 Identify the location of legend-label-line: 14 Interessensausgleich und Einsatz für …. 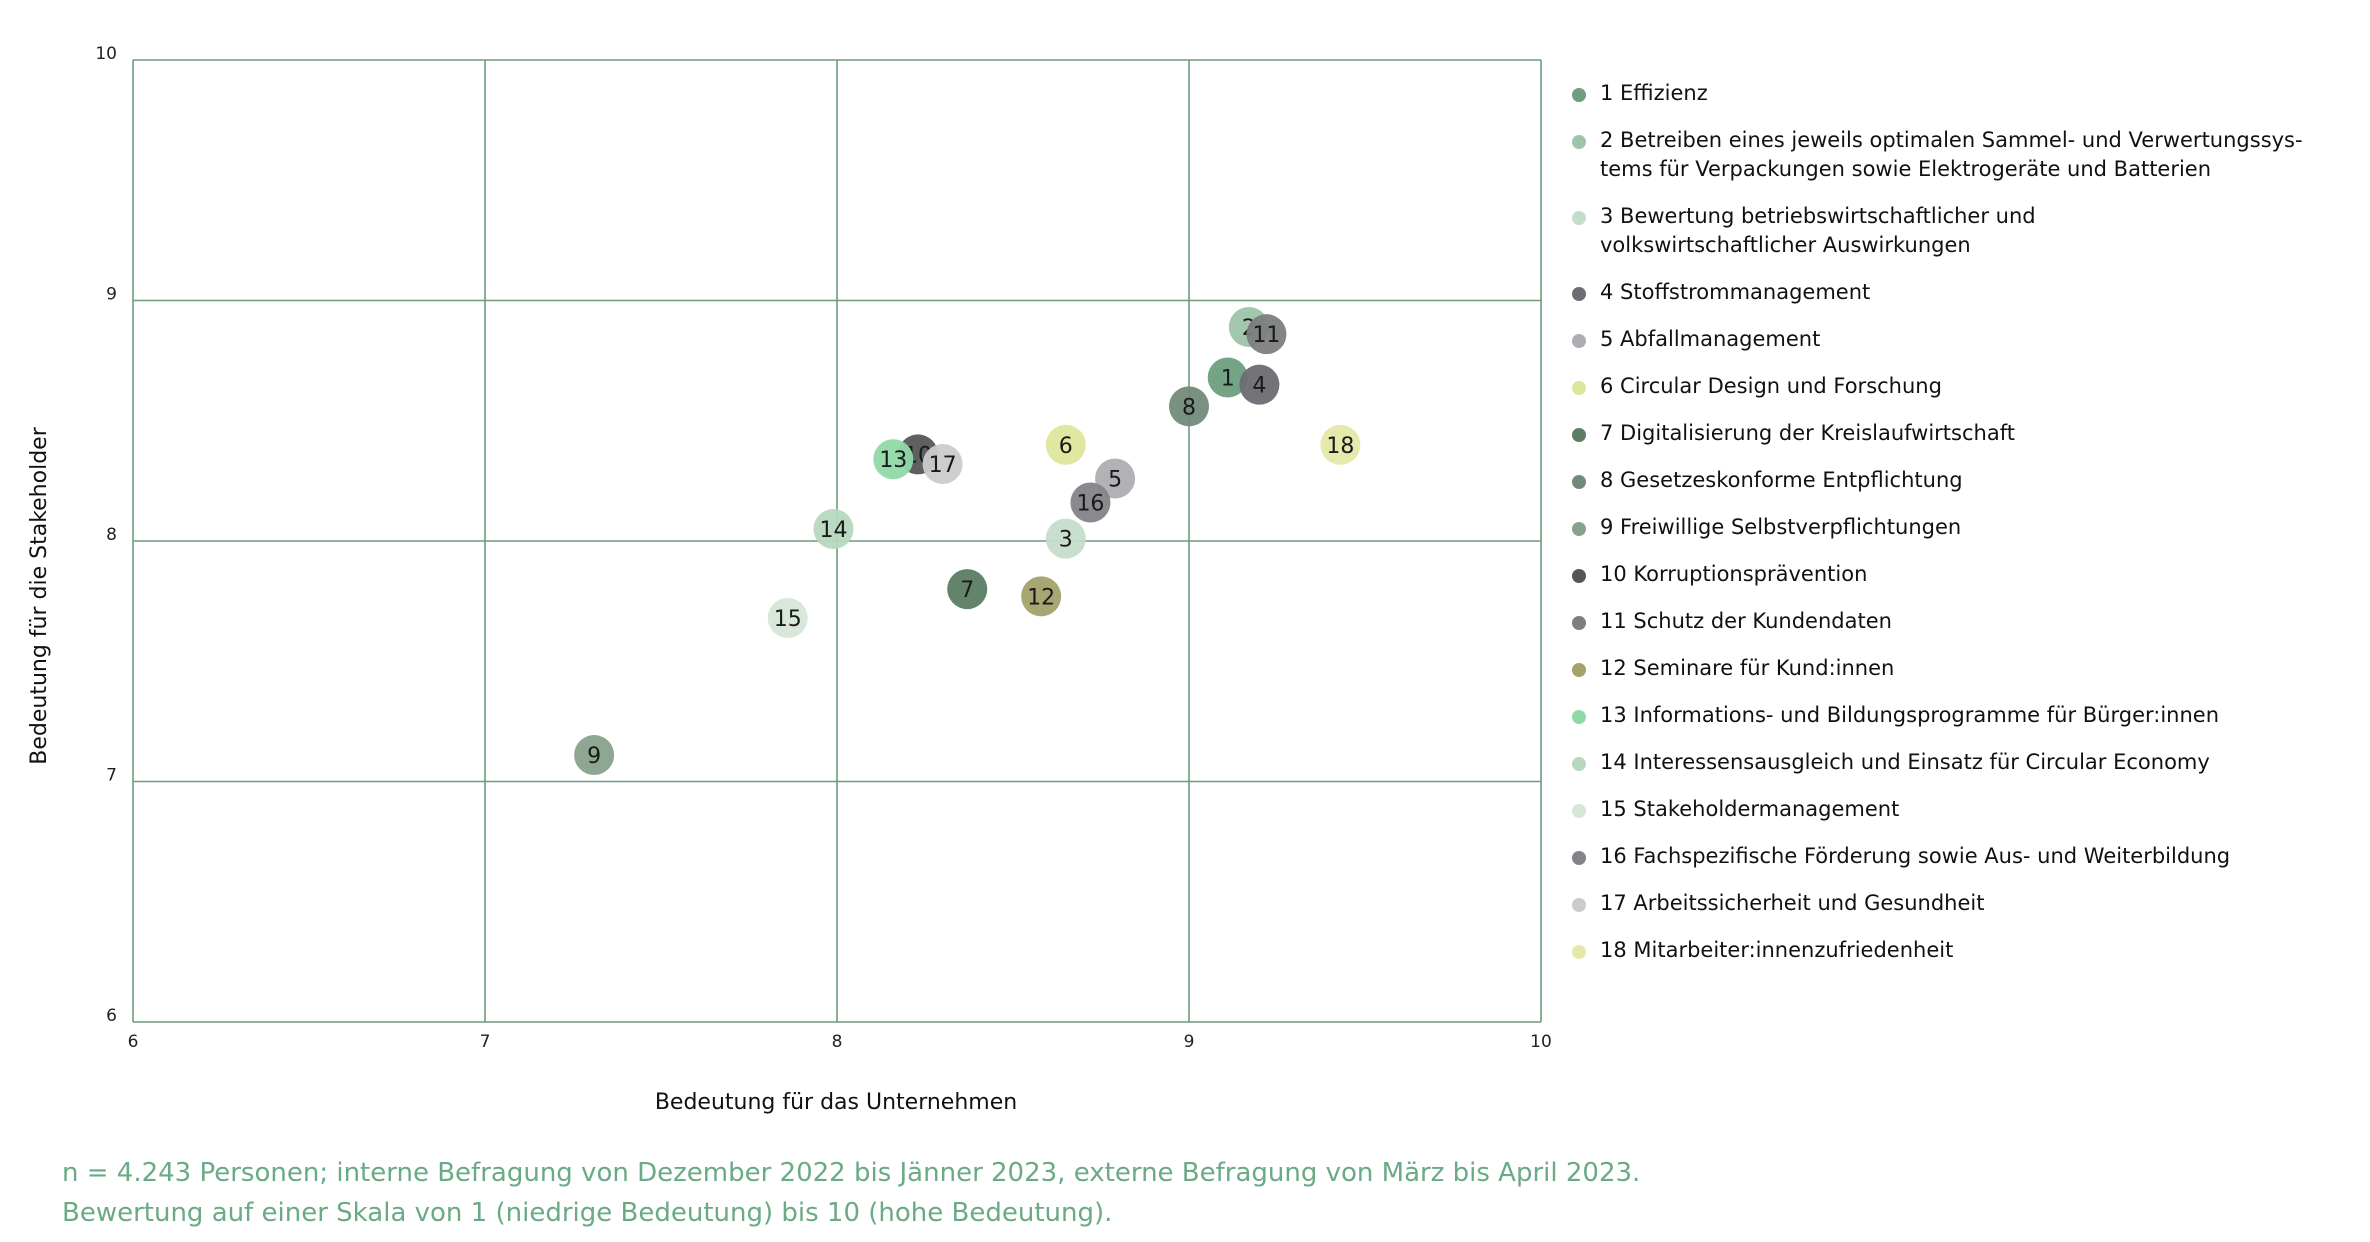
(1905, 762).